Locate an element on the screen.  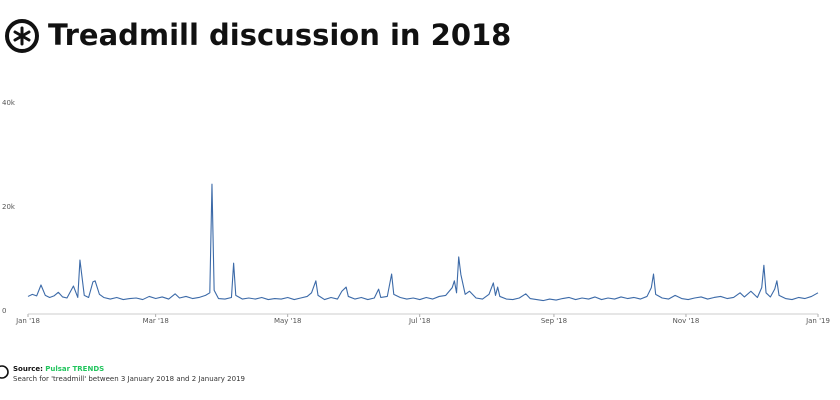
y-tick-label: 40k is located at coordinates (9, 103).